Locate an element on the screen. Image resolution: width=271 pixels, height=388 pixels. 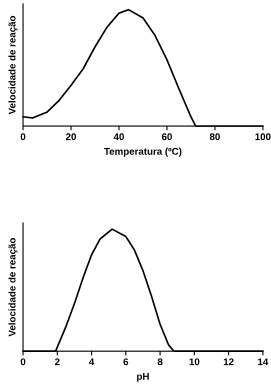
x-axis-title: Temperatura (ºC) is located at coordinates (143, 152).